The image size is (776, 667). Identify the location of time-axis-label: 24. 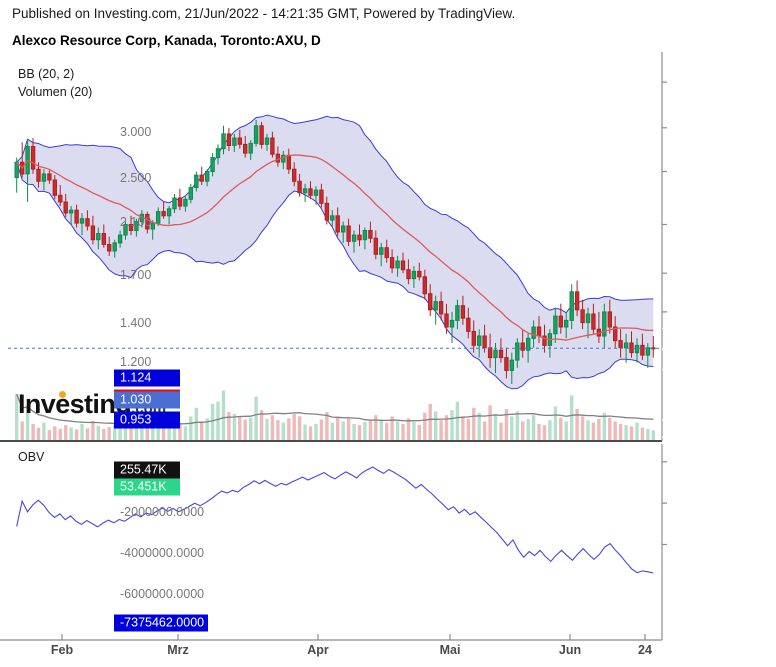
(645, 650).